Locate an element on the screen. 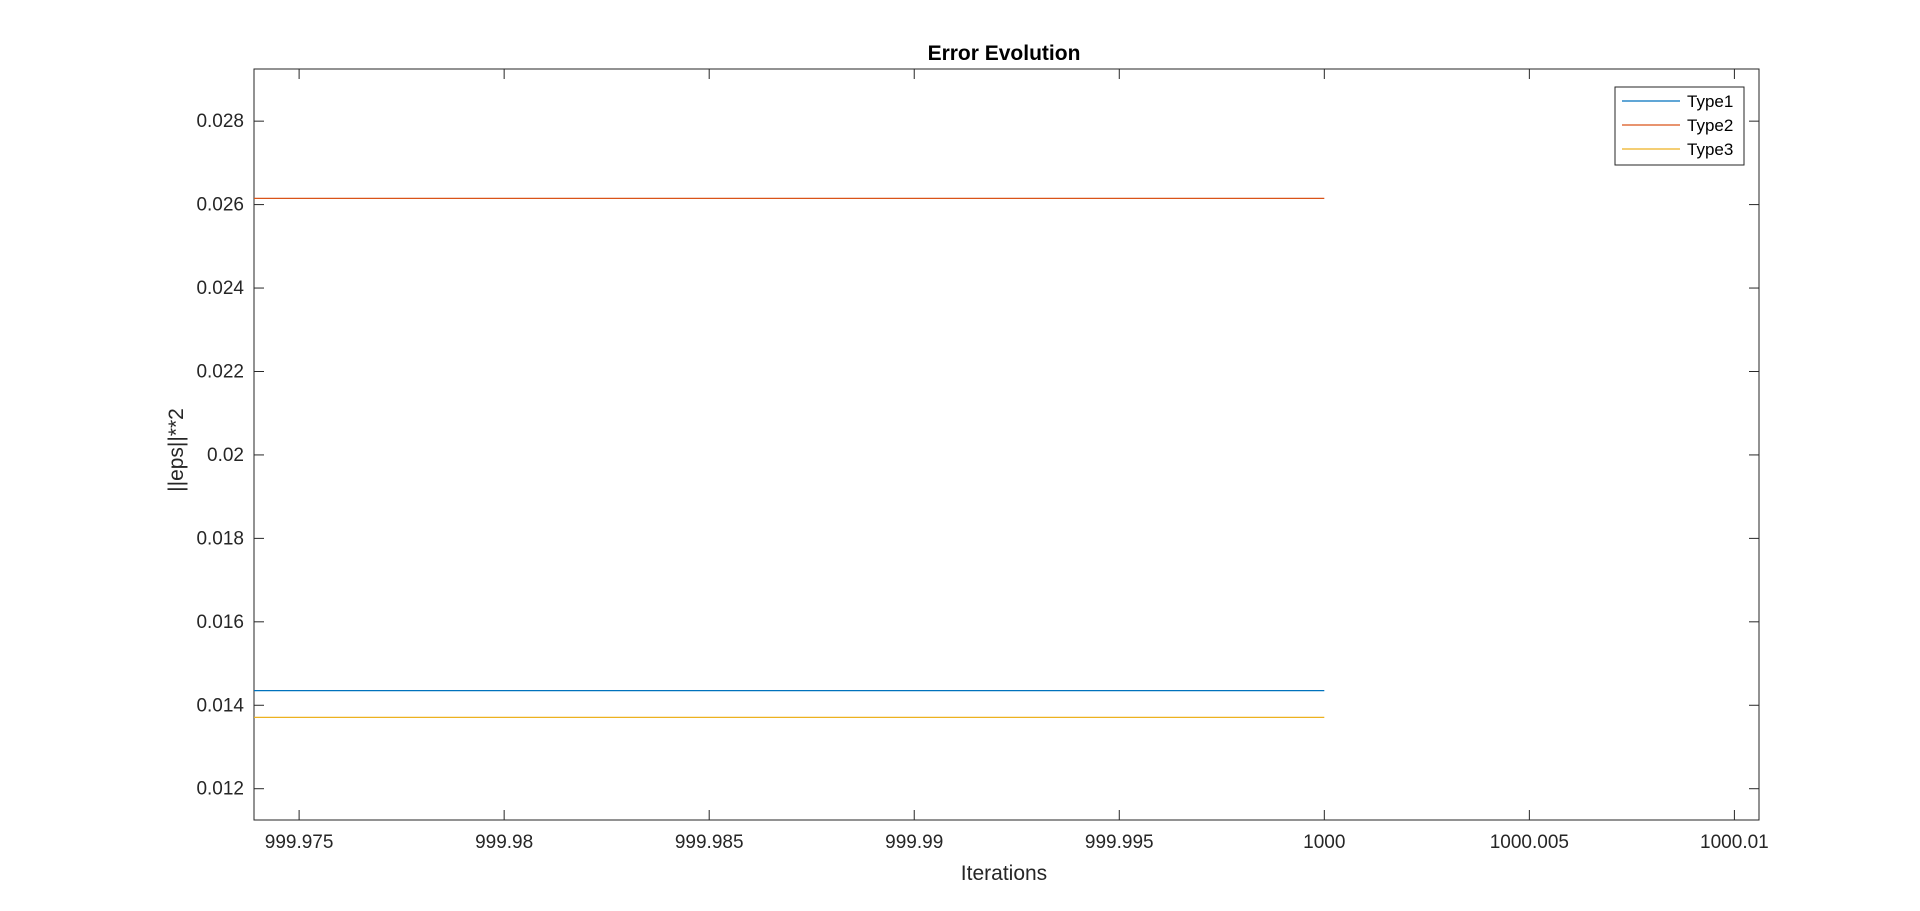 The width and height of the screenshot is (1920, 911). legend-label-2: Type2 is located at coordinates (1710, 125).